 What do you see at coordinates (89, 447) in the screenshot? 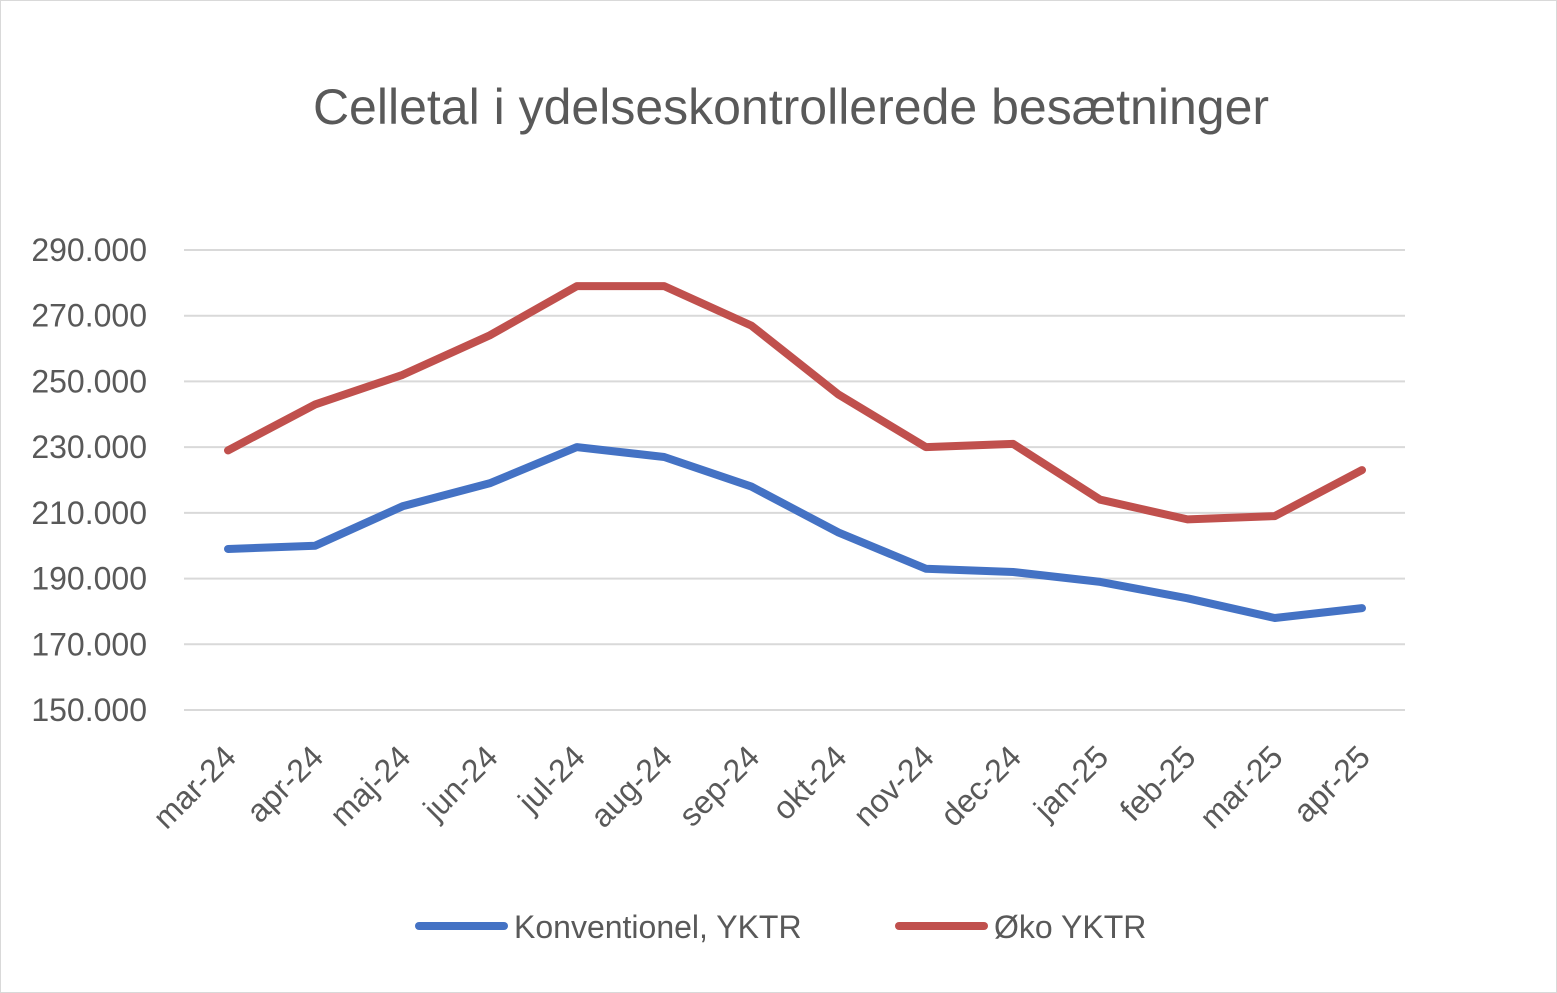
I see `y-tick-label: 230.000` at bounding box center [89, 447].